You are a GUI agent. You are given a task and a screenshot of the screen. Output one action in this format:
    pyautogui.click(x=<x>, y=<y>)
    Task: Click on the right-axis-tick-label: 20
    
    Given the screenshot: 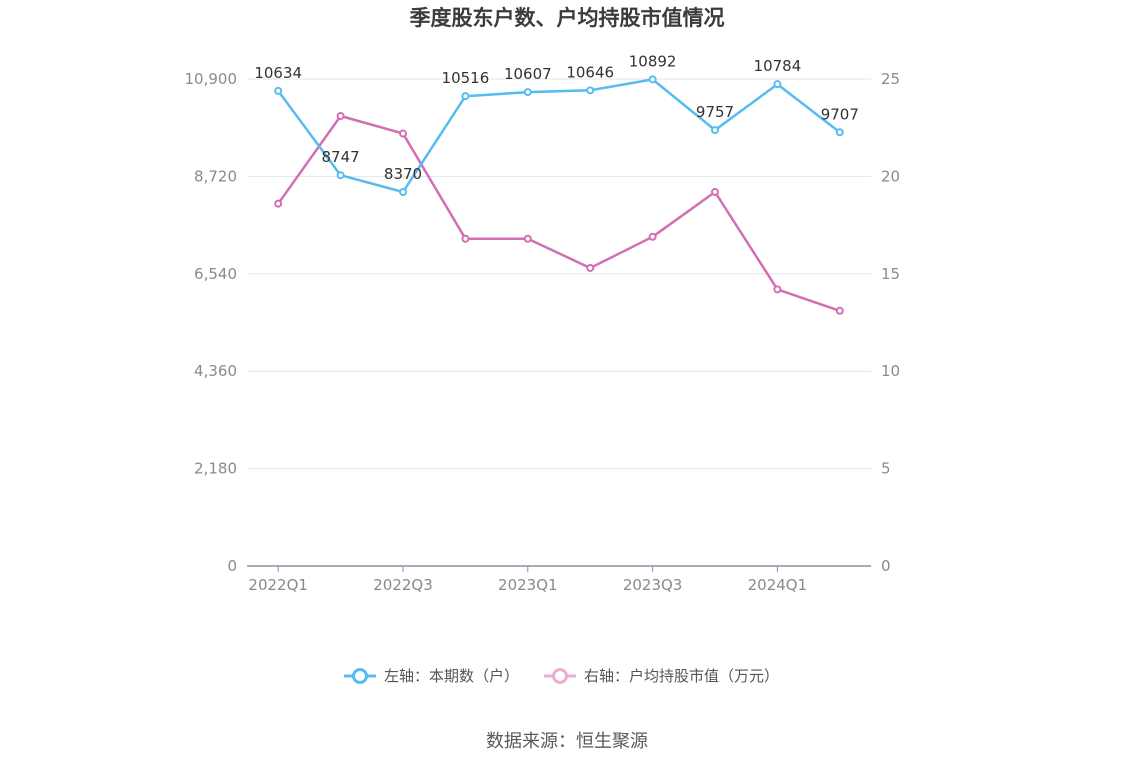 What is the action you would take?
    pyautogui.click(x=890, y=176)
    